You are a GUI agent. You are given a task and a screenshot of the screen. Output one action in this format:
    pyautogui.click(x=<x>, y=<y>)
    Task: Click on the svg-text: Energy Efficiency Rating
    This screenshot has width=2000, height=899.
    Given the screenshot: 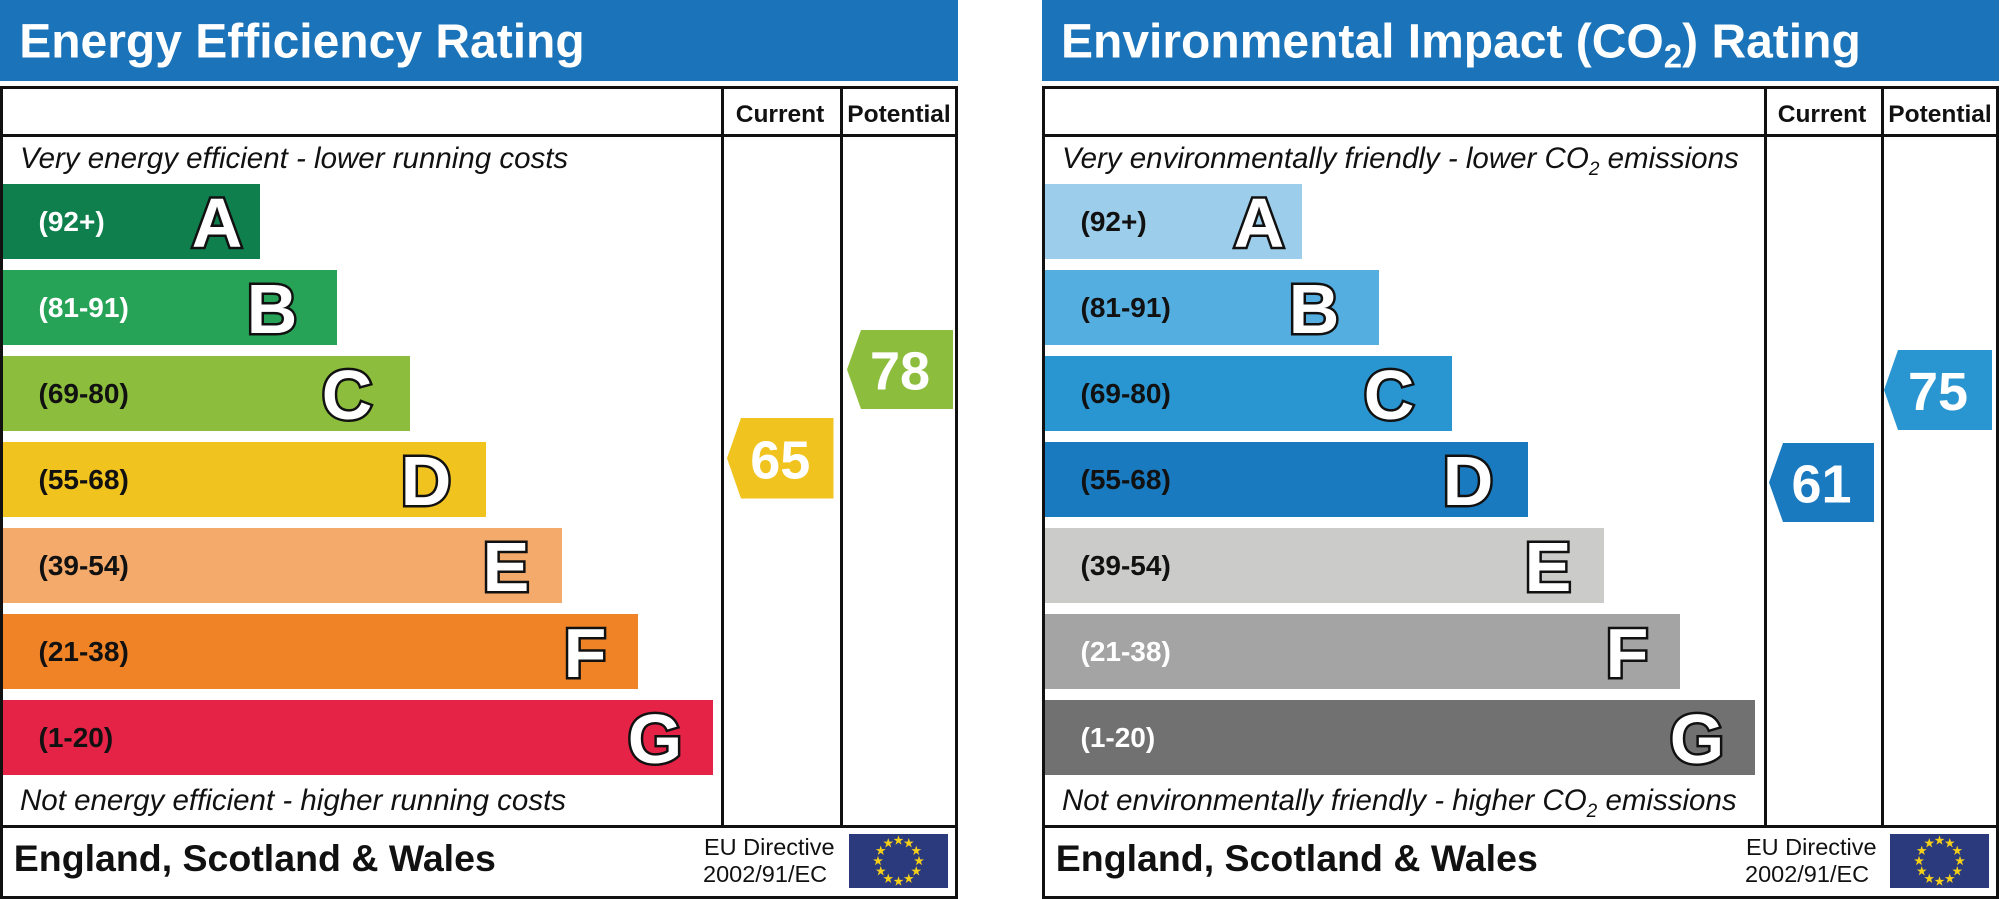 What is the action you would take?
    pyautogui.click(x=301, y=42)
    